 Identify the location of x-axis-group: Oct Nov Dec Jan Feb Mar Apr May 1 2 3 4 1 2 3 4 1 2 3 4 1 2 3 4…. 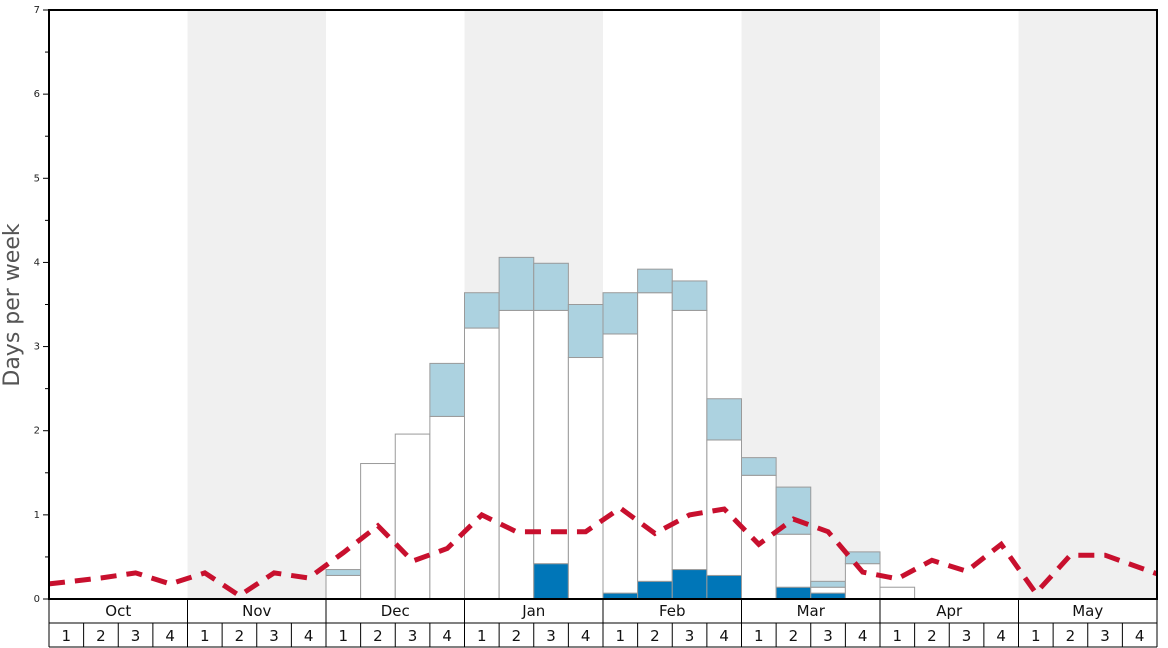
(603, 623).